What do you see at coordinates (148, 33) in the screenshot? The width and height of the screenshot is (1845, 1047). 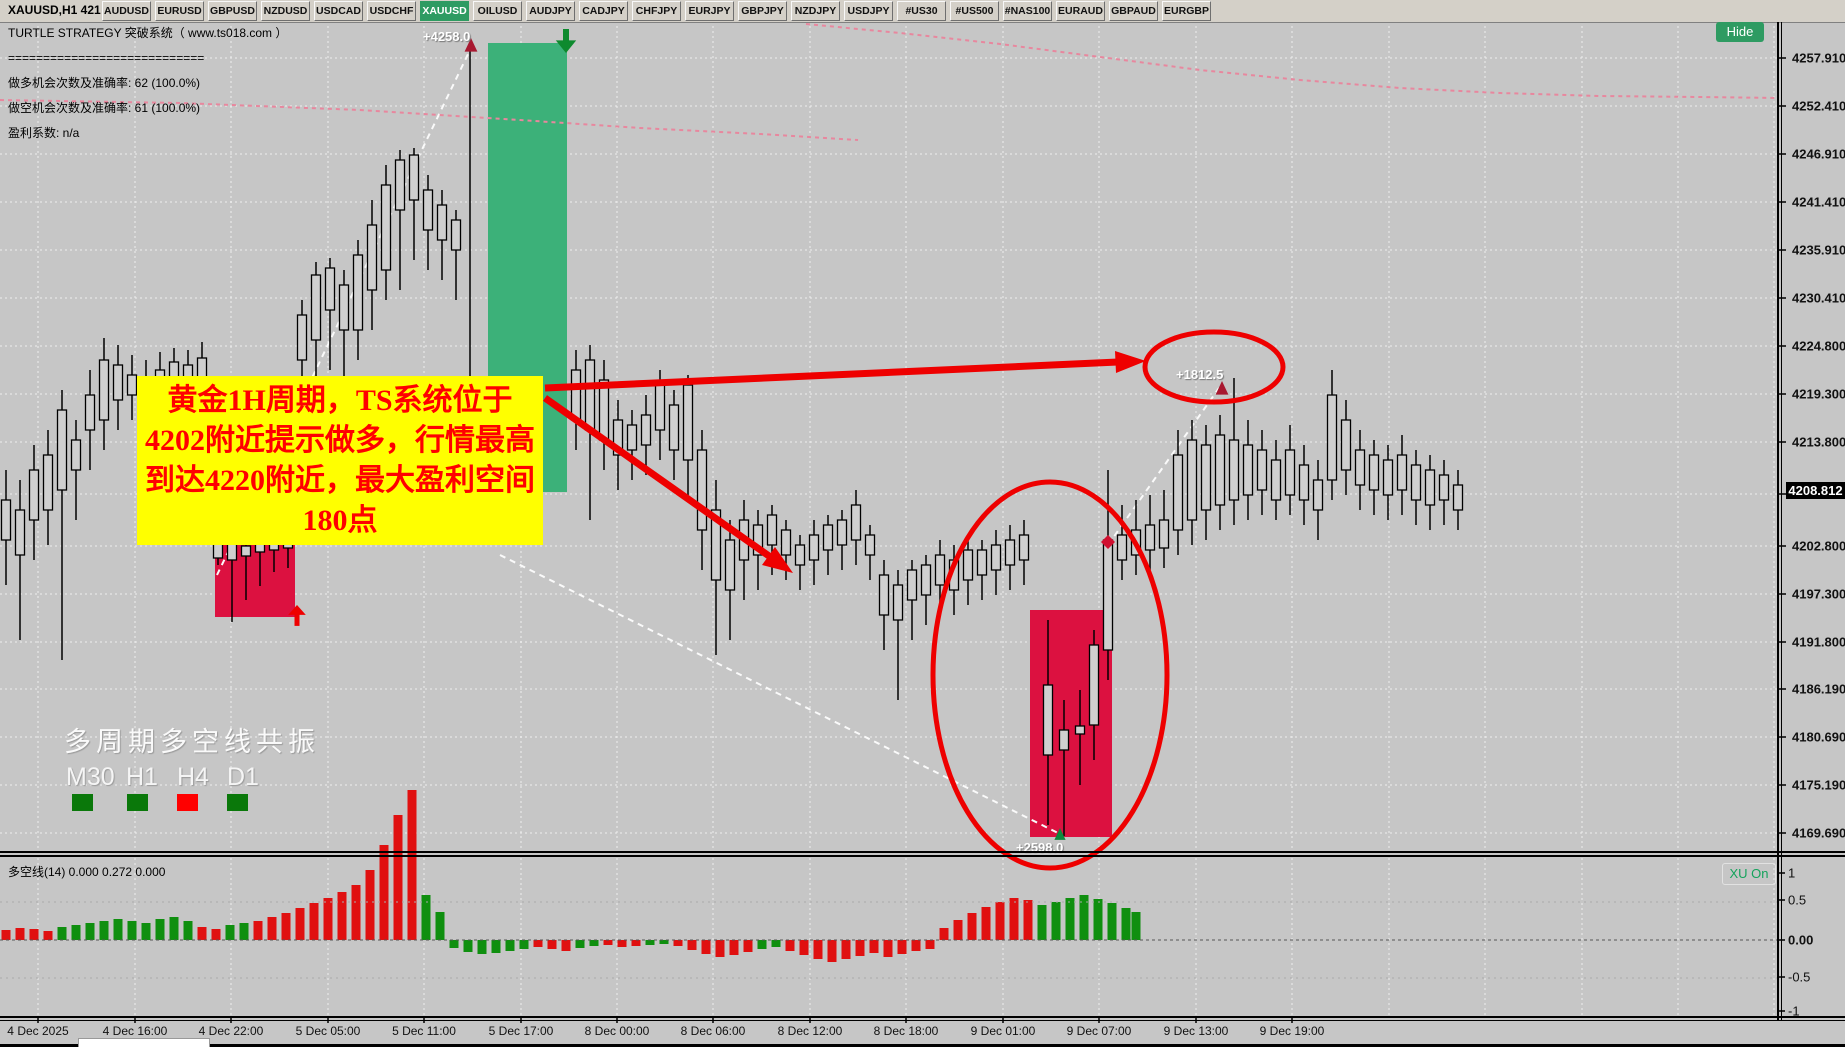 I see `strategy-title: TURTLE STRATEGY 突破系统（ www.ts018.com ）` at bounding box center [148, 33].